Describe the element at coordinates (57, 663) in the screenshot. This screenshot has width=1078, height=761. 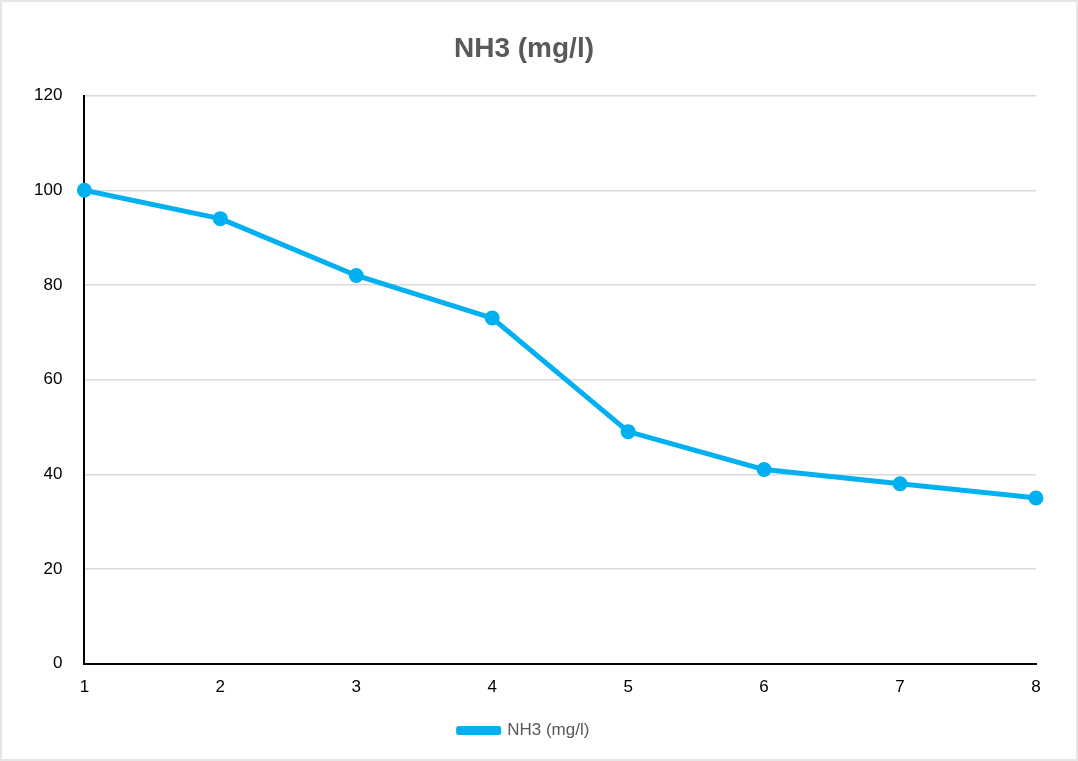
I see `y-tick-label: 0` at that location.